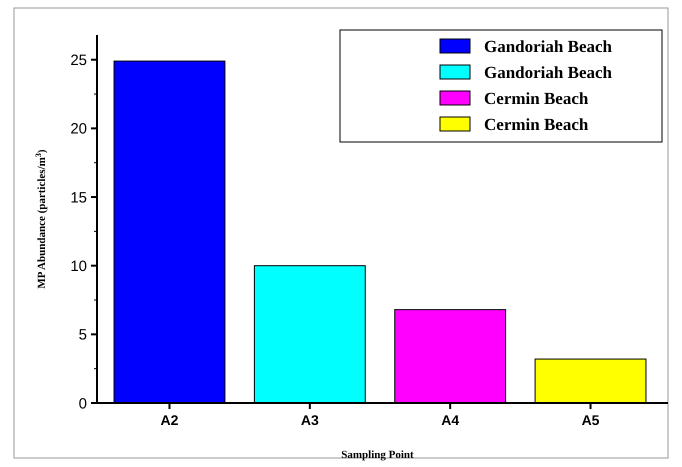 The image size is (682, 467). What do you see at coordinates (82, 403) in the screenshot?
I see `y-tick-label: 0` at bounding box center [82, 403].